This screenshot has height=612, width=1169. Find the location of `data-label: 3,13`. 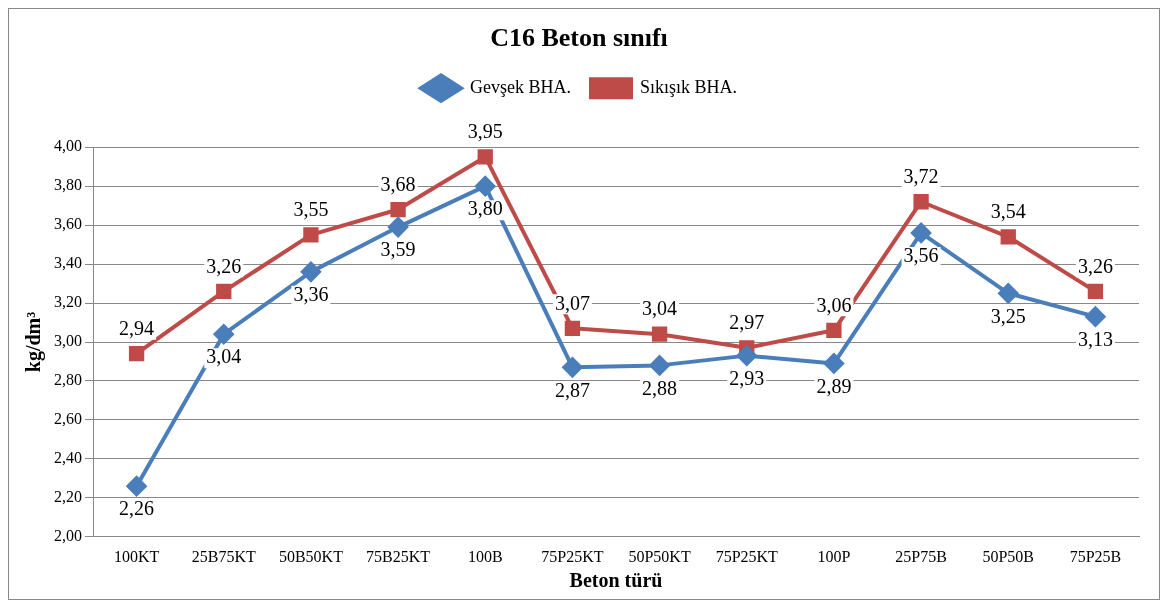

data-label: 3,13 is located at coordinates (1095, 338).